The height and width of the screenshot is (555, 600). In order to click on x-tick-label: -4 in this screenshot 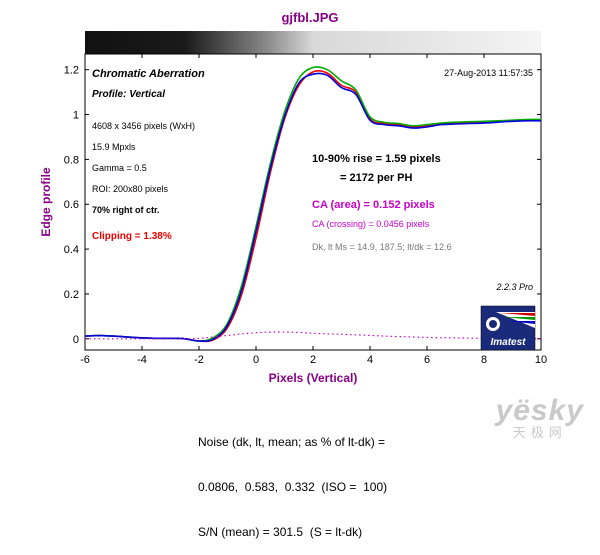, I will do `click(142, 360)`.